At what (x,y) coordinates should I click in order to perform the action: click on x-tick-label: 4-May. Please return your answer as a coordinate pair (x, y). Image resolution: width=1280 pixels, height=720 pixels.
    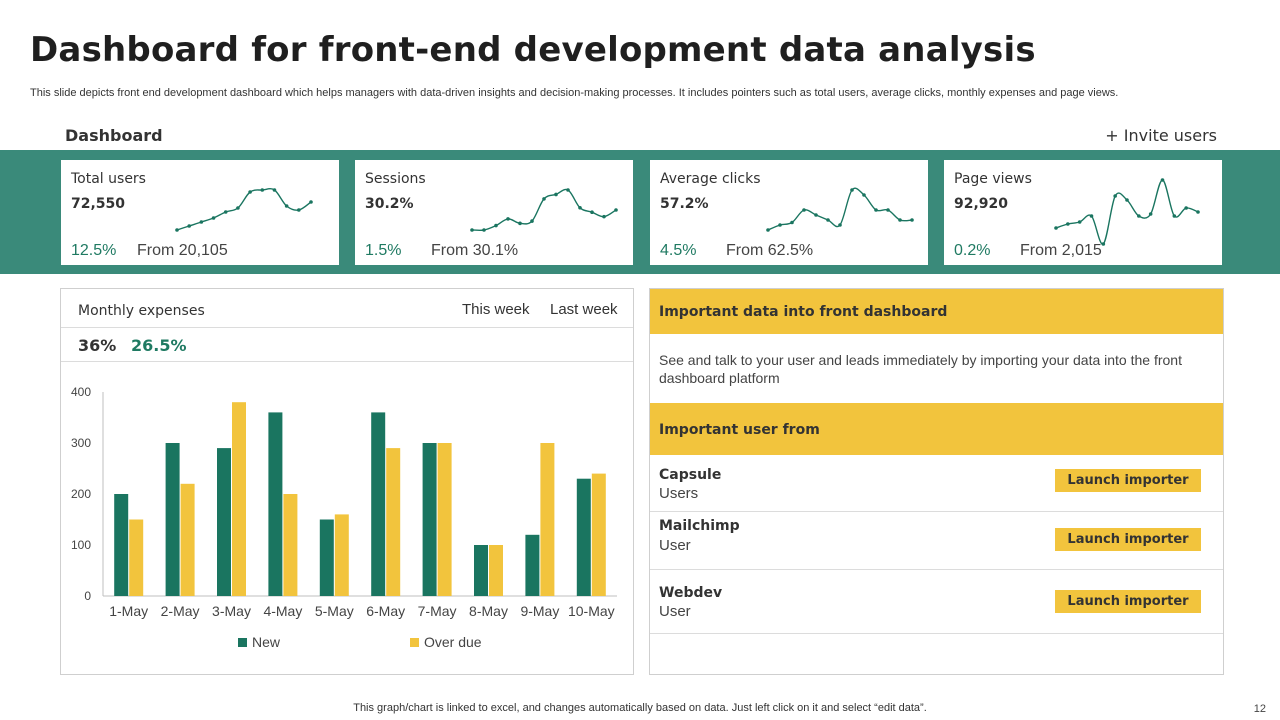
    Looking at the image, I should click on (282, 611).